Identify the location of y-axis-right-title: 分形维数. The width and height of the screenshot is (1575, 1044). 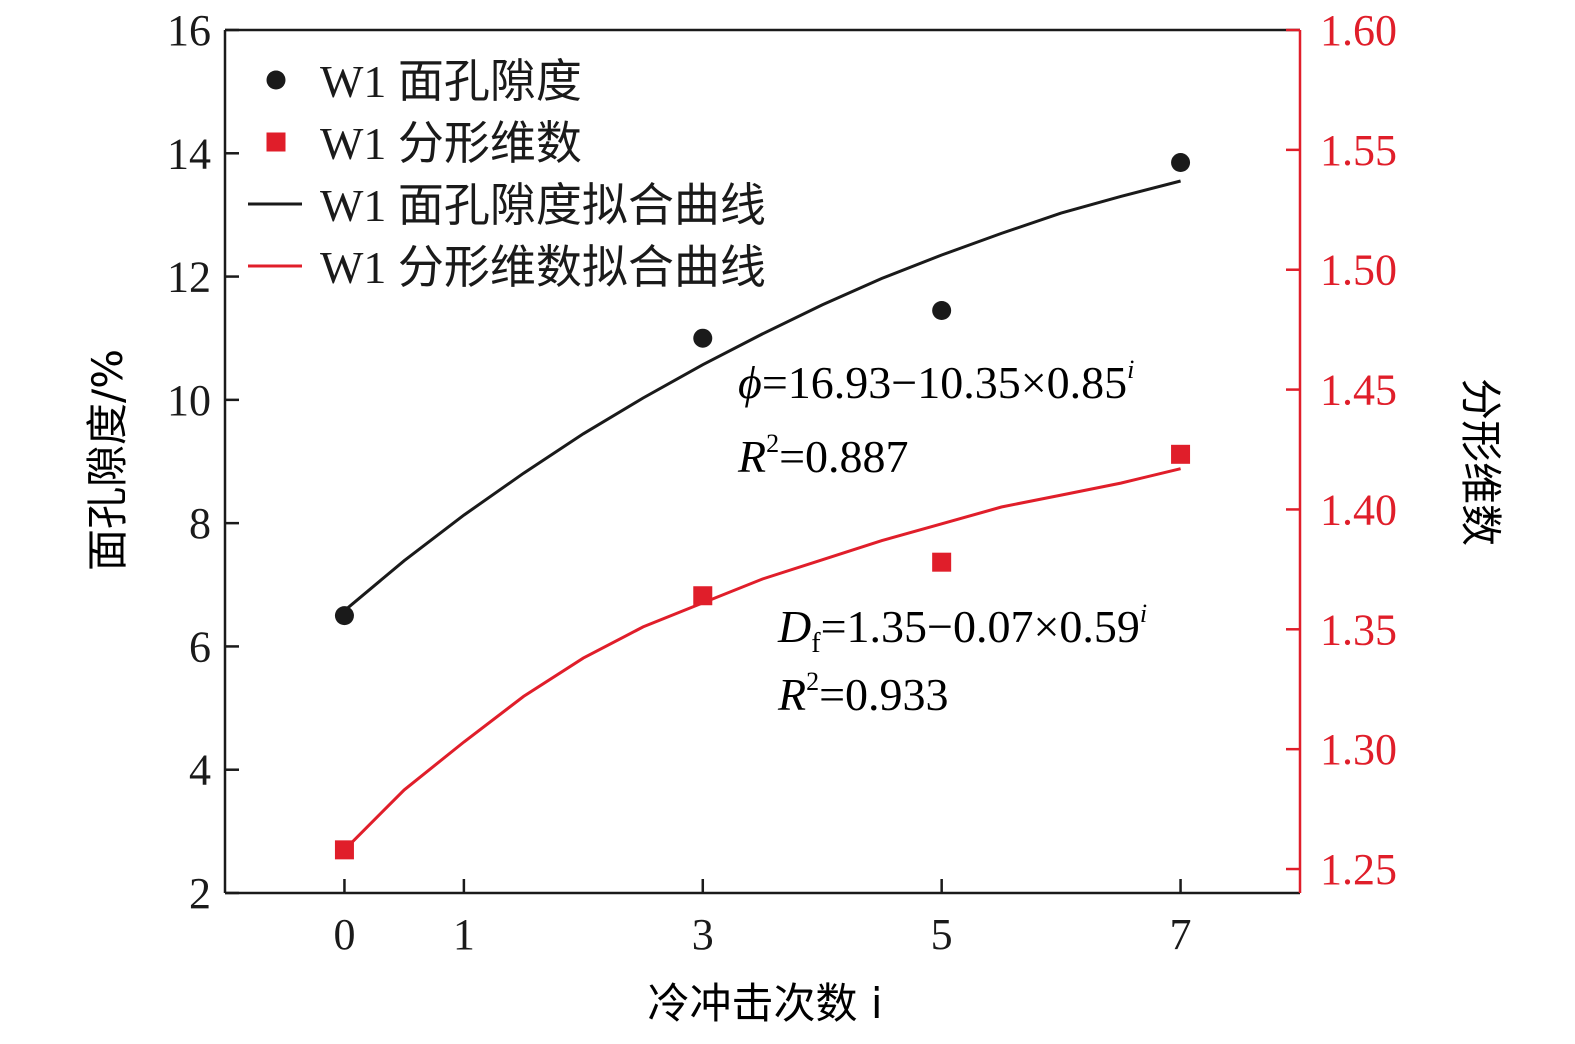
(1480, 462).